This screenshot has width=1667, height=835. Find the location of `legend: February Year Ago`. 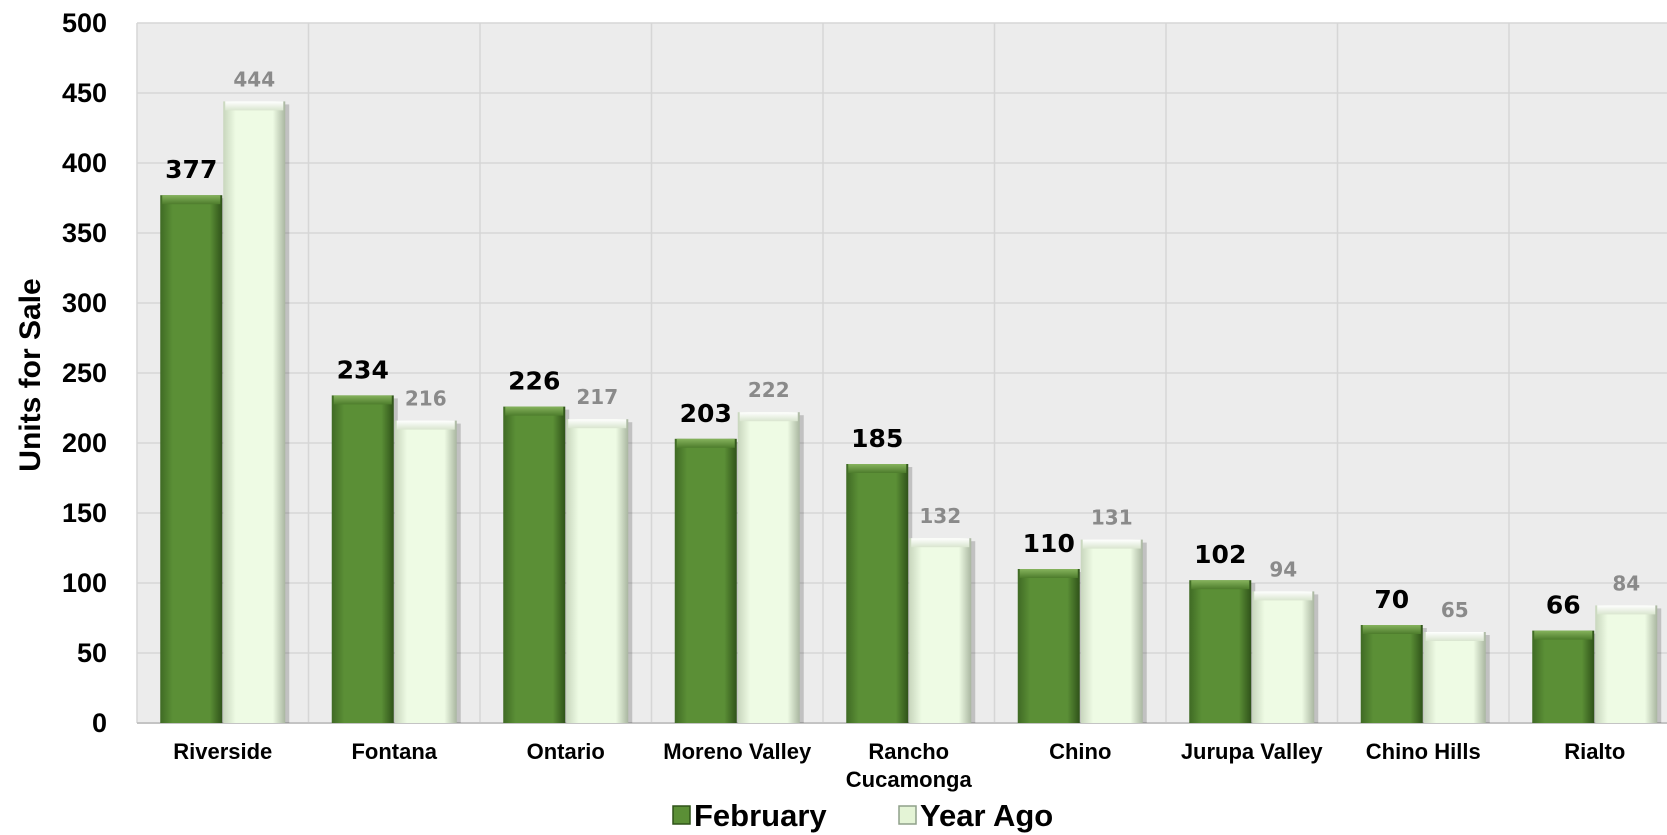

legend: February Year Ago is located at coordinates (862, 815).